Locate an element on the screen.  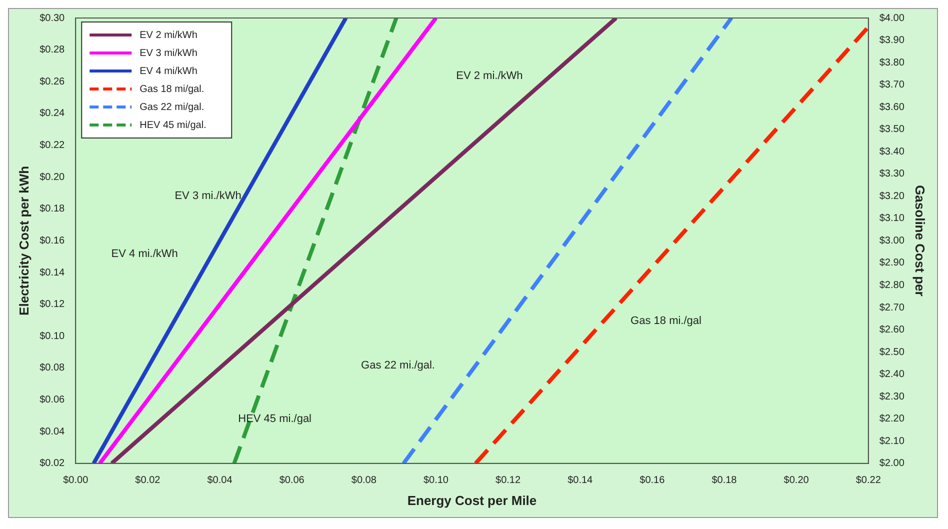
y2-tick-label: $3.40 is located at coordinates (892, 152).